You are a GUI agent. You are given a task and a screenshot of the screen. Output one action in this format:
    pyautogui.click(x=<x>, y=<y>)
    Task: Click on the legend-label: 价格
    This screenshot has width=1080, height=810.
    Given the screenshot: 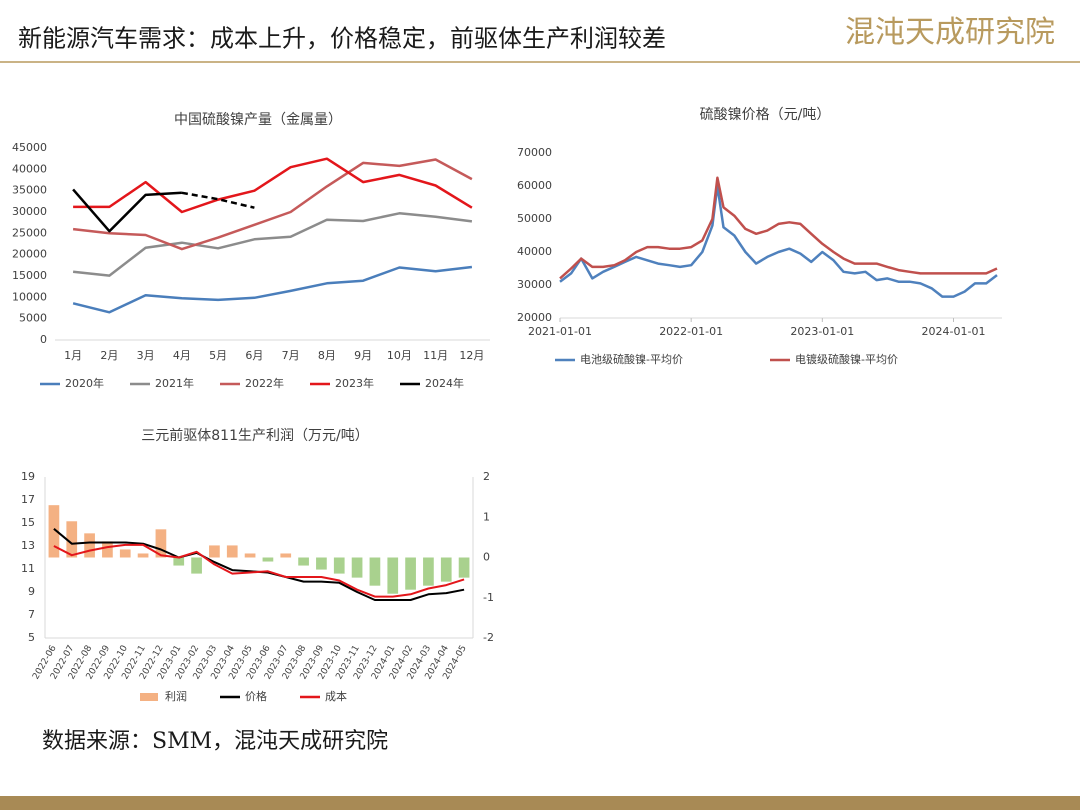 What is the action you would take?
    pyautogui.click(x=256, y=696)
    